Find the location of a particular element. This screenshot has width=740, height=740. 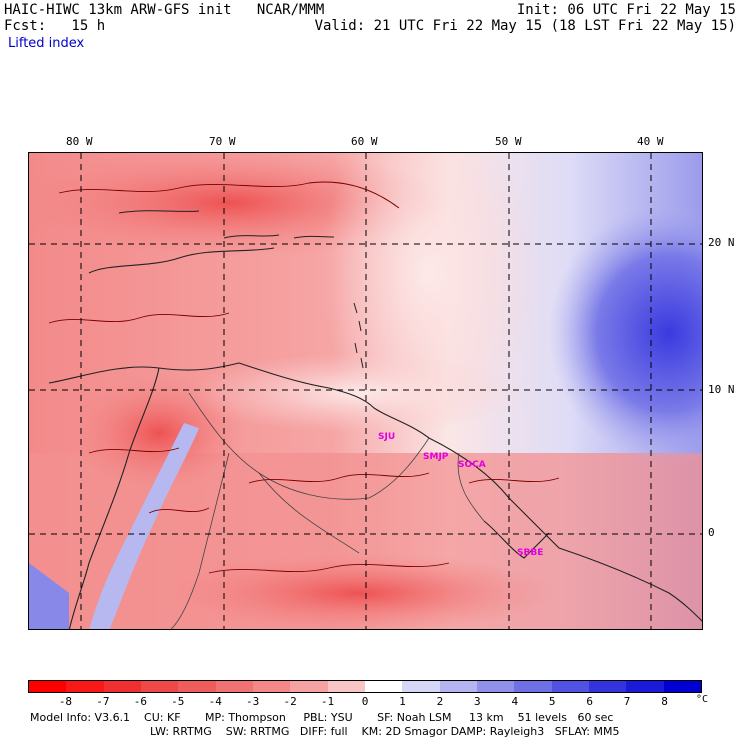

field-name: Lifted index is located at coordinates (46, 43).